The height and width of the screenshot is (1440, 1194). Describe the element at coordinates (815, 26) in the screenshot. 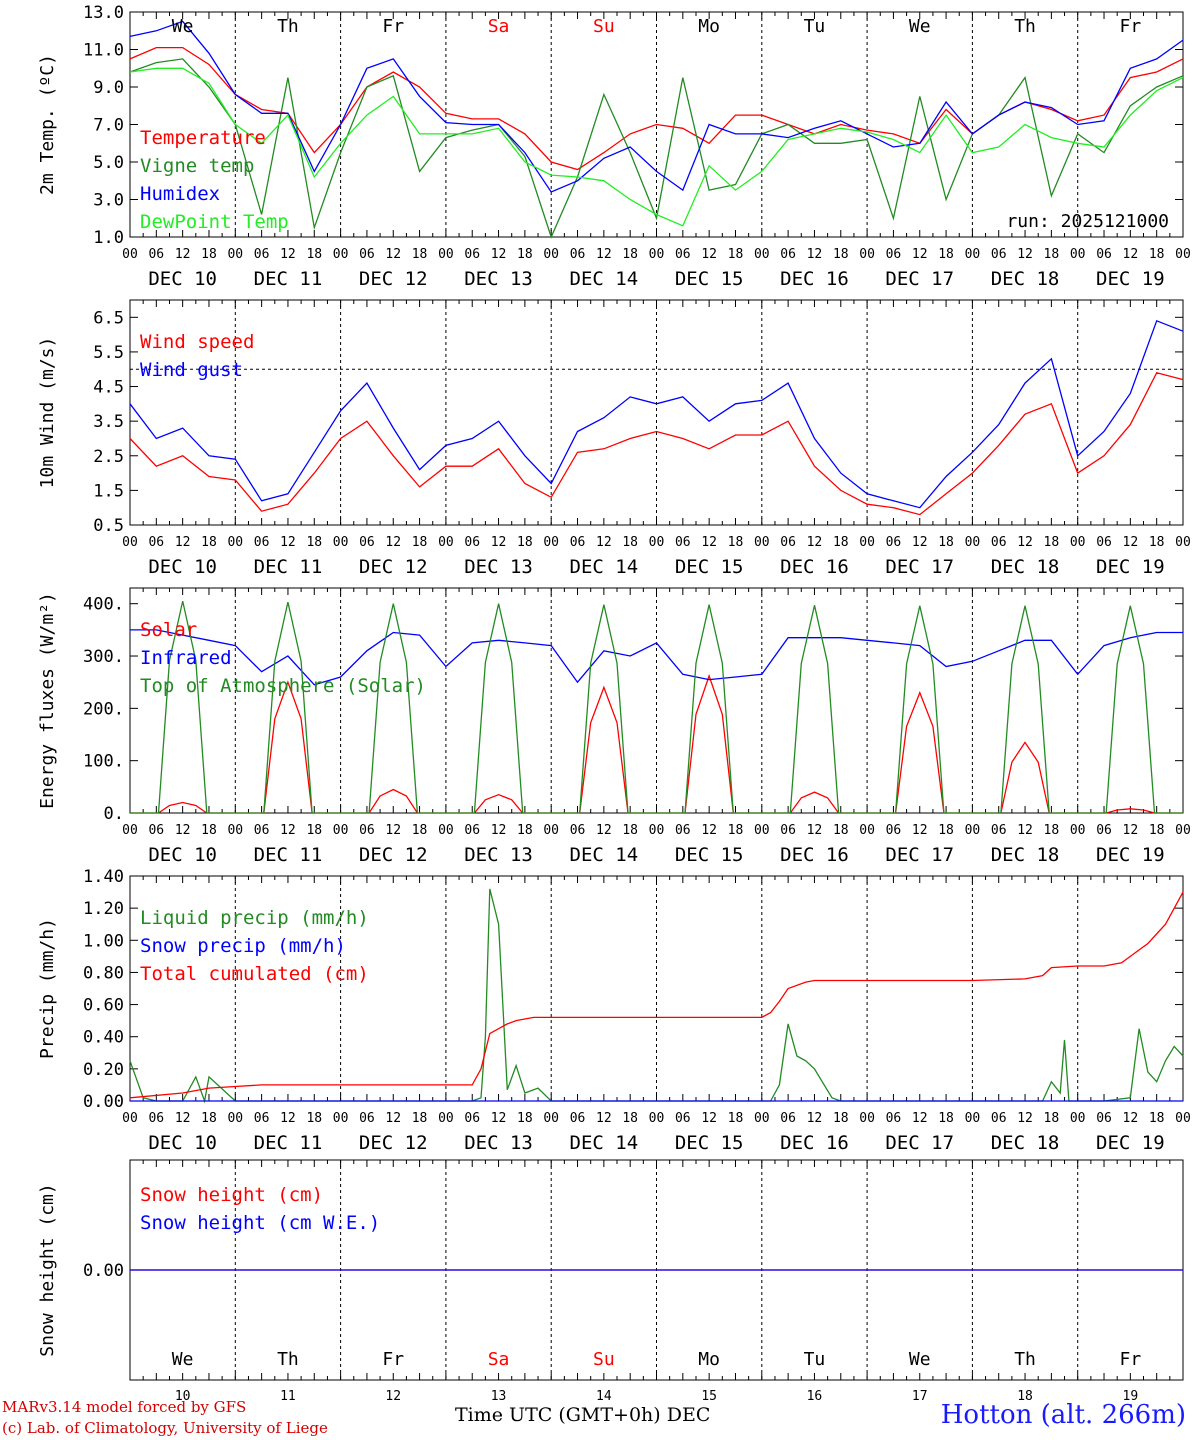

I see `top-day-label: Tu` at that location.